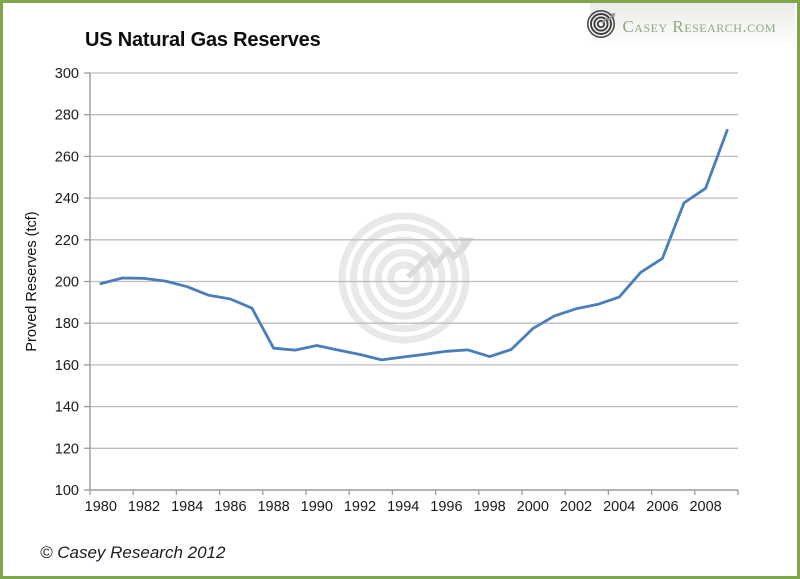  I want to click on x-tick-label: 2006, so click(662, 507).